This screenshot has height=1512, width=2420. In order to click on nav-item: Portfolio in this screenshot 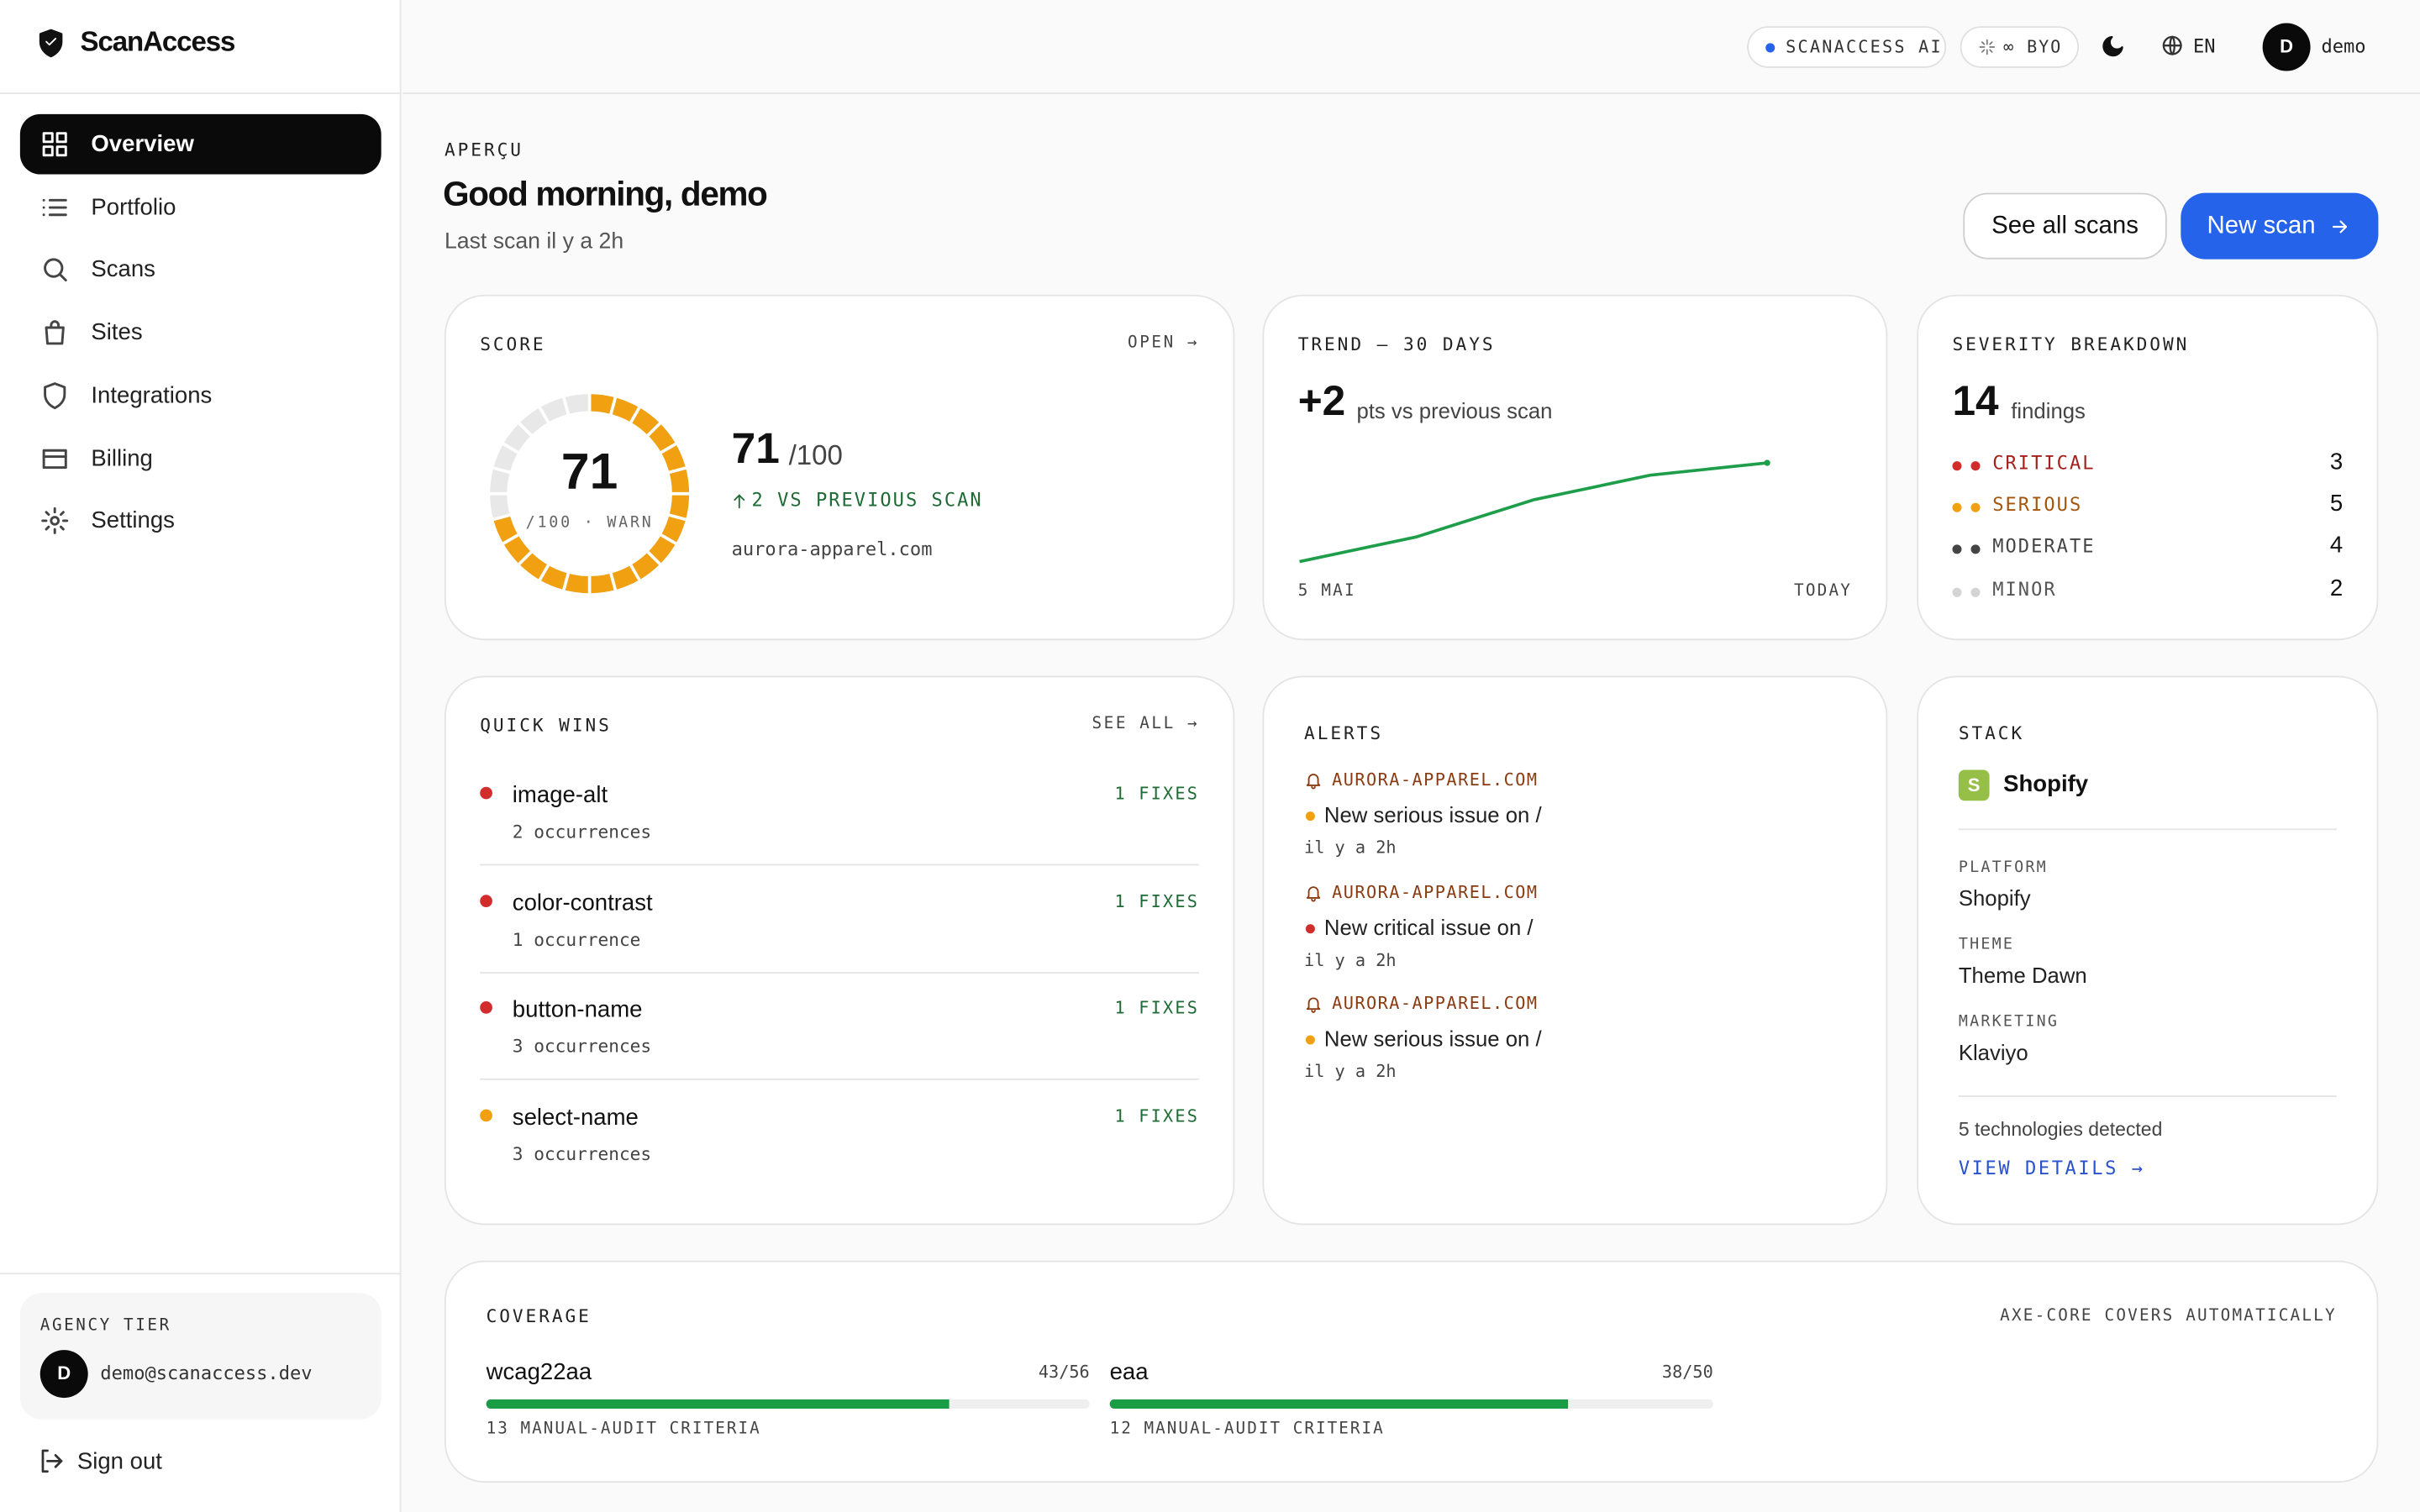, I will do `click(200, 207)`.